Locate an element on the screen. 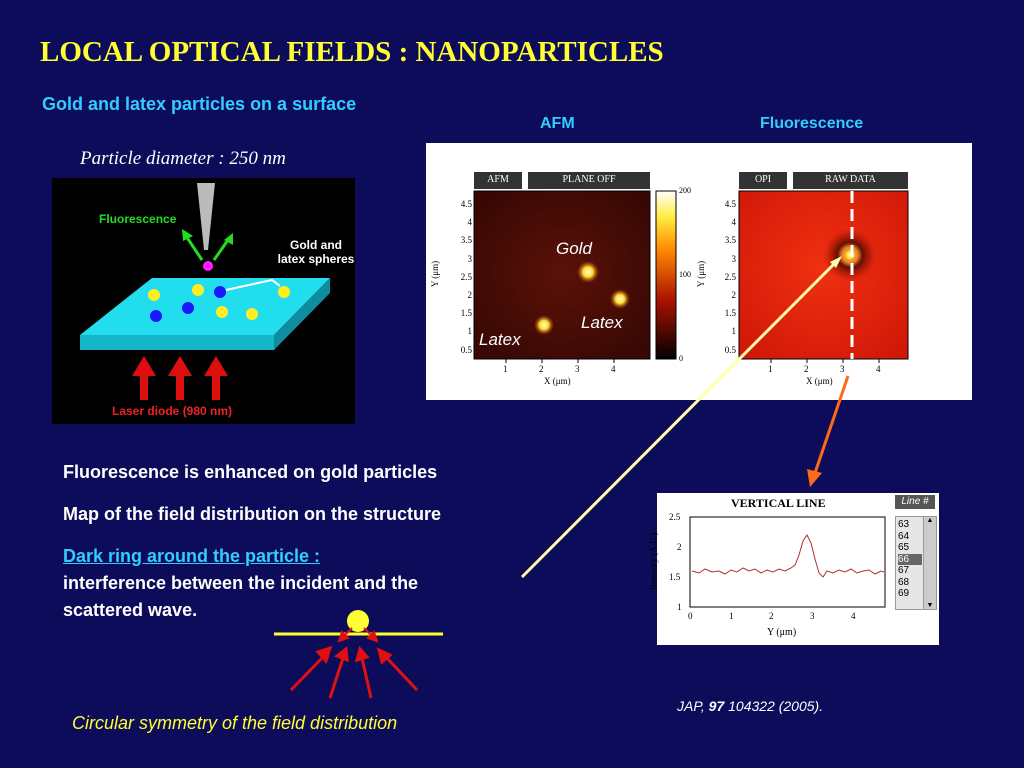 The height and width of the screenshot is (768, 1024). connector-yellow is located at coordinates (680, 418).